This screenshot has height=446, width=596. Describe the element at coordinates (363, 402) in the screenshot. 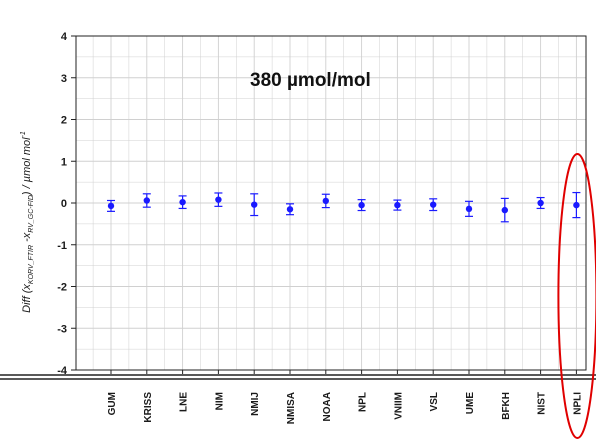

I see `x-tick-label: NPL` at that location.